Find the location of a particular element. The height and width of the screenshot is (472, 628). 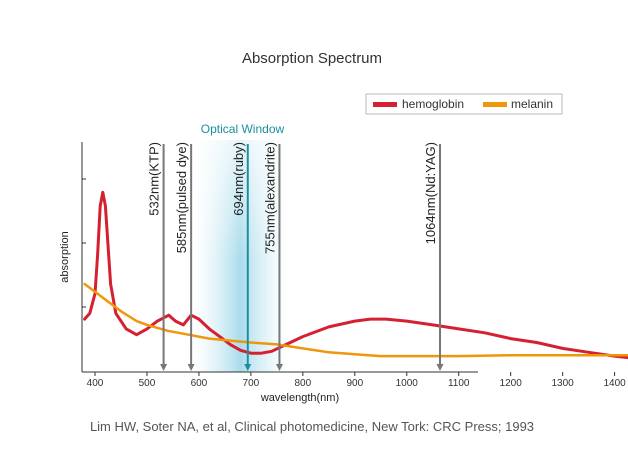

x-tick-label: 1300 is located at coordinates (563, 383).